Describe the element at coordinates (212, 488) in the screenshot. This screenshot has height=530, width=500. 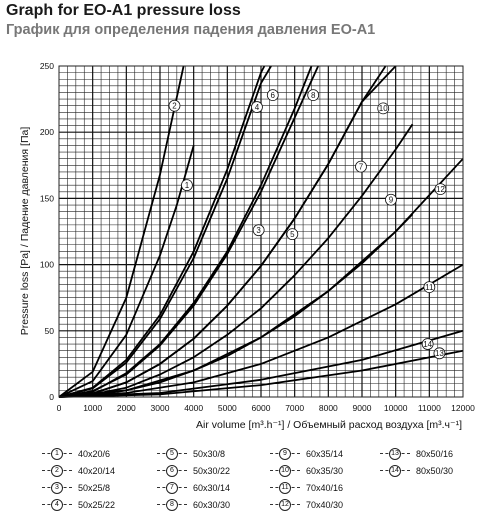
I see `legend-label: 60x30/14` at that location.